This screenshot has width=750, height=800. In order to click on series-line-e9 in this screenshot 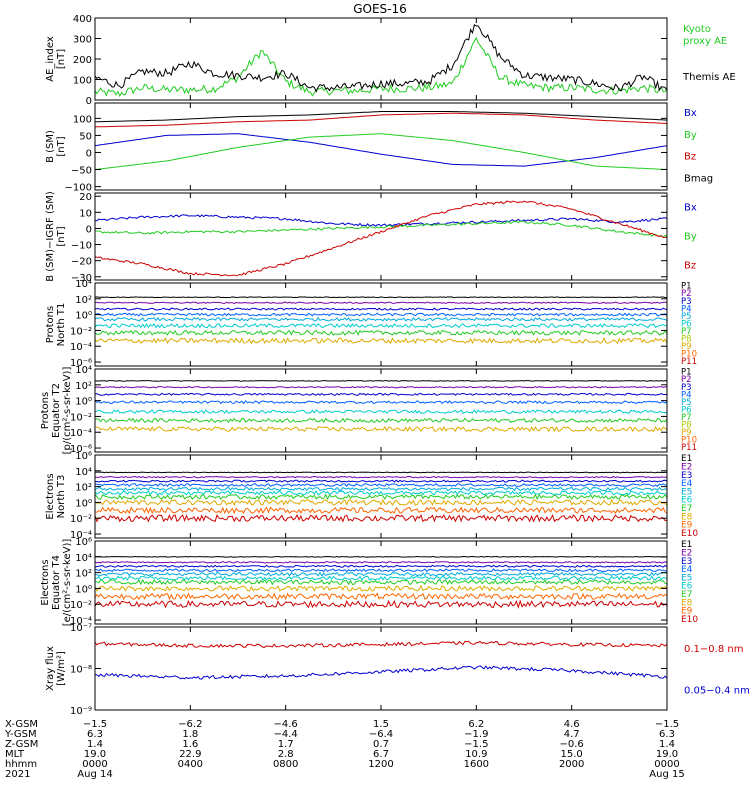, I will do `click(381, 596)`.